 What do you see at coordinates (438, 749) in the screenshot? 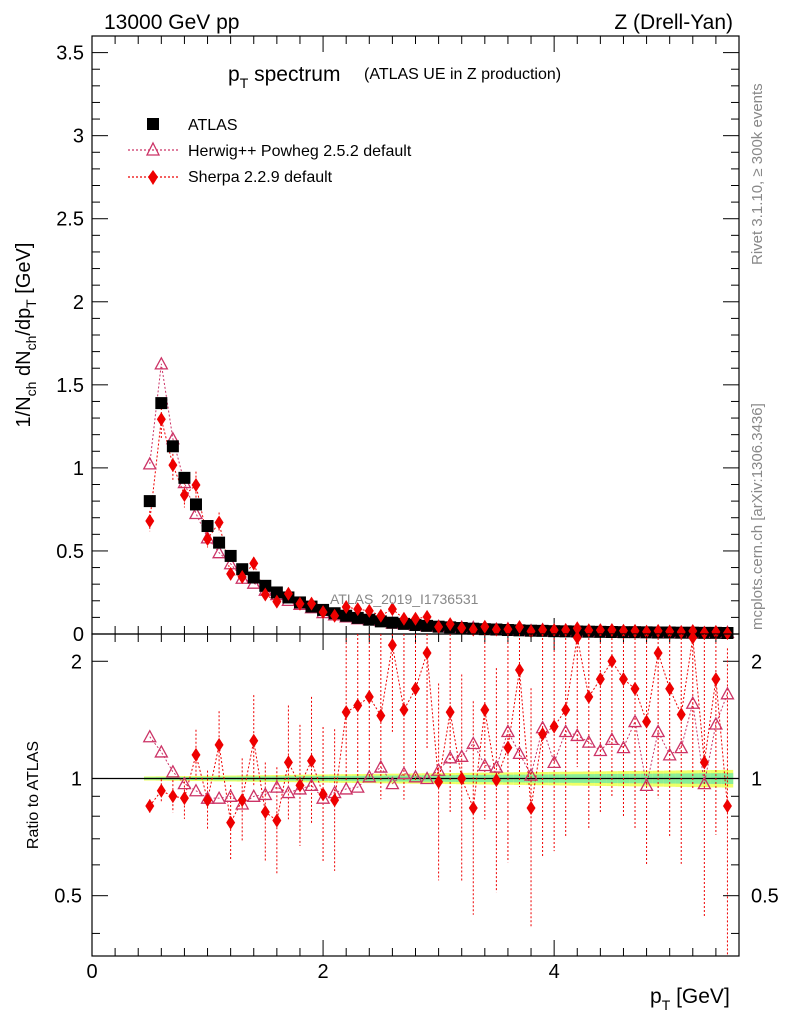
I see `herwig-ratio-line` at bounding box center [438, 749].